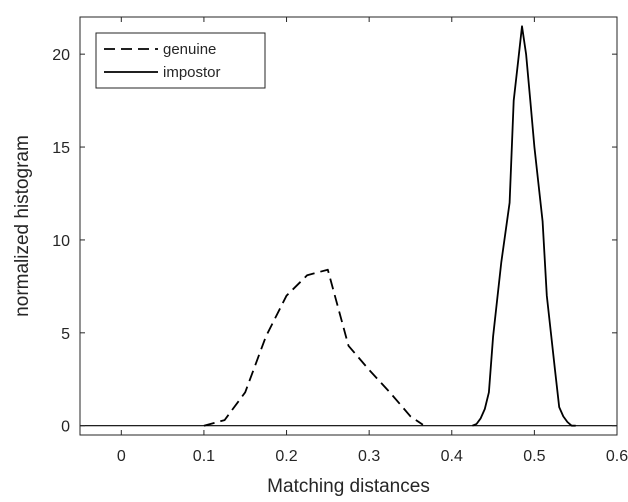  Describe the element at coordinates (121, 456) in the screenshot. I see `x-tick-label: 0` at that location.